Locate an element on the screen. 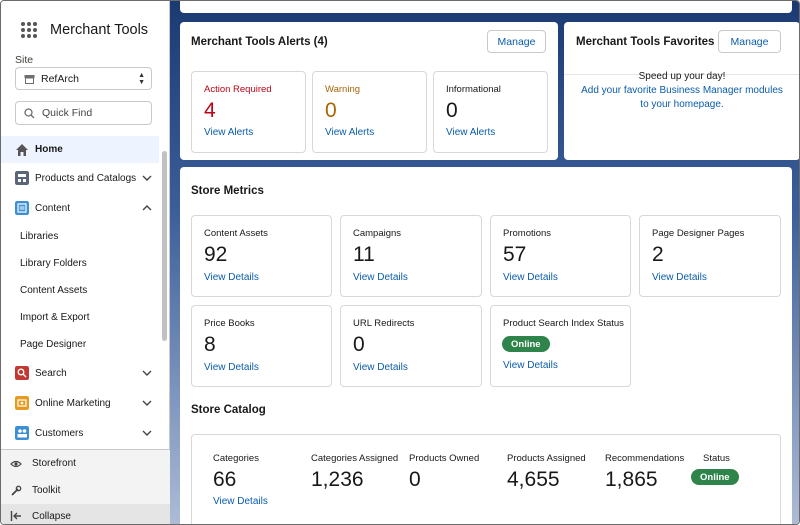  catalog-value: 66 is located at coordinates (225, 479).